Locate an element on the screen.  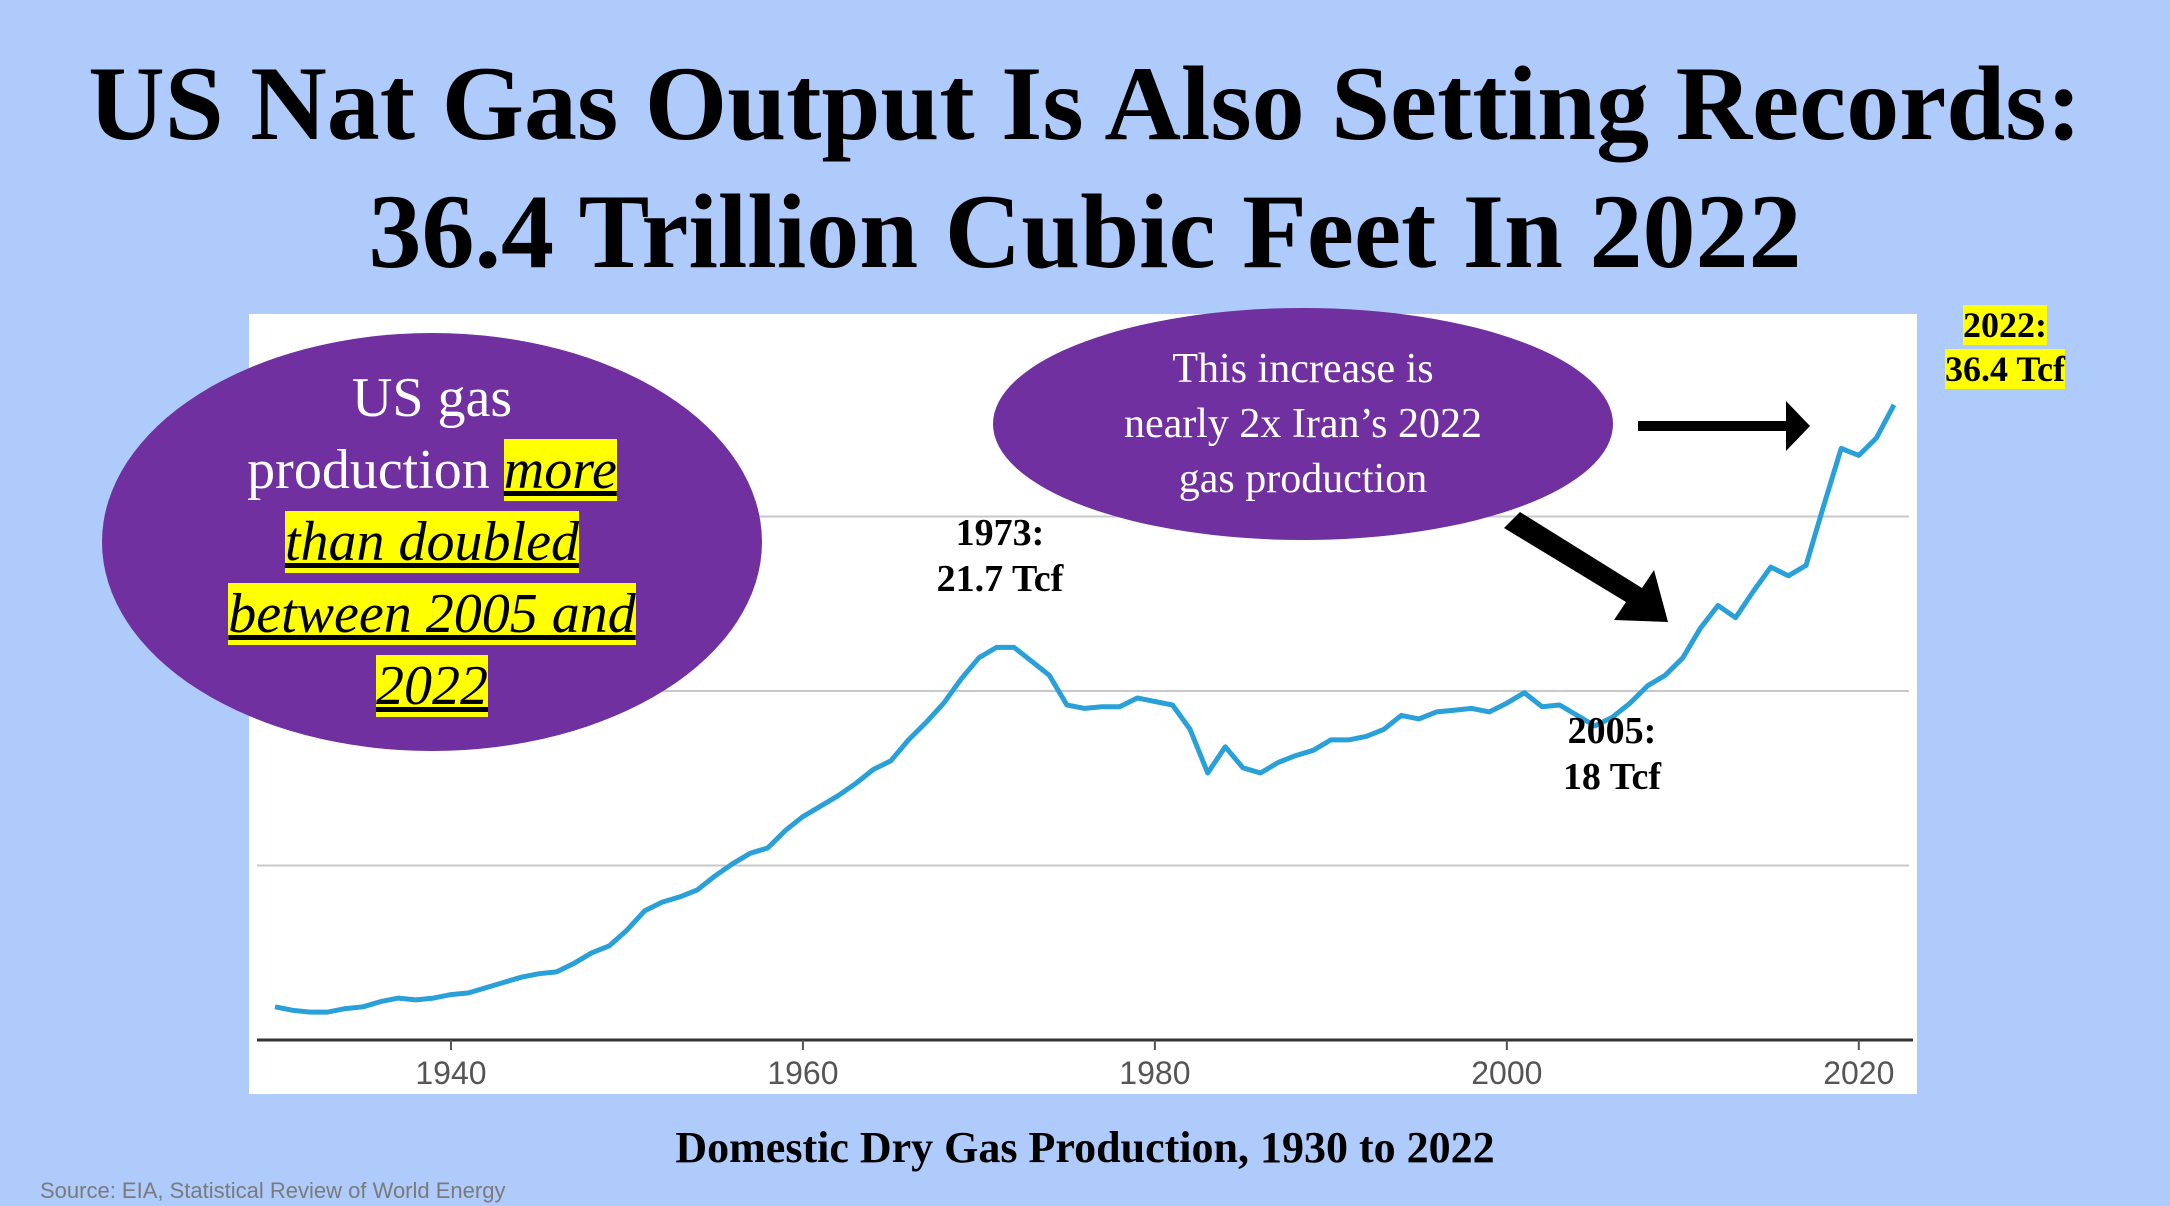
bubble-left-highlight-2: than doubled is located at coordinates (432, 542).